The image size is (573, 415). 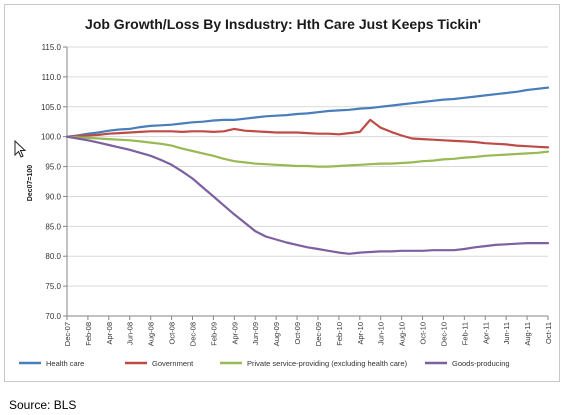 What do you see at coordinates (53, 196) in the screenshot?
I see `y-tick-label: 90.0` at bounding box center [53, 196].